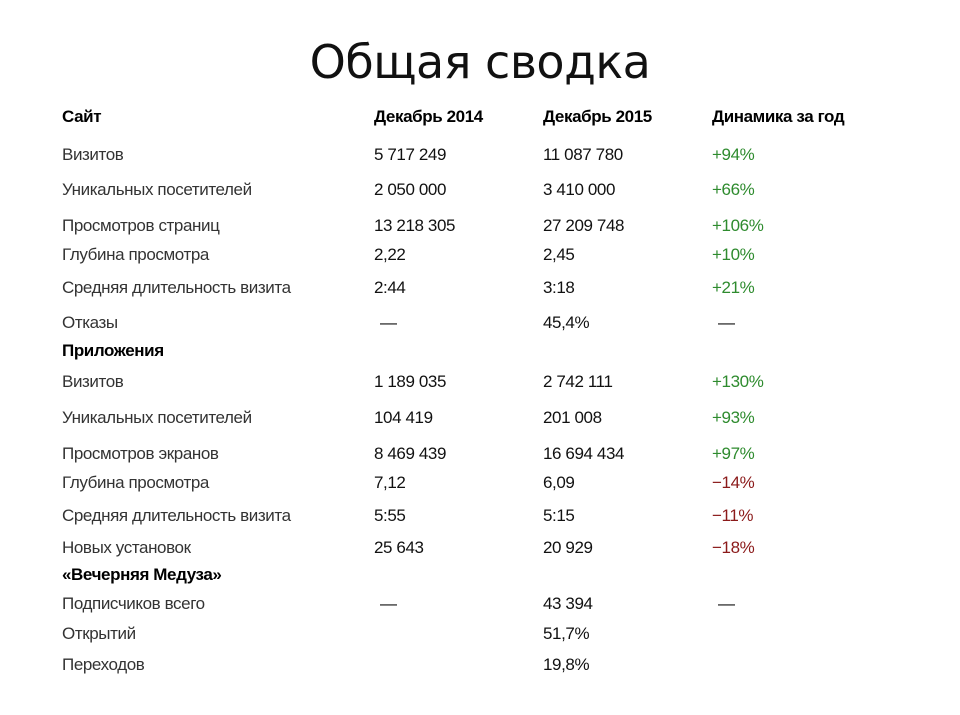  I want to click on value-dec-2015: 20 929, so click(568, 547).